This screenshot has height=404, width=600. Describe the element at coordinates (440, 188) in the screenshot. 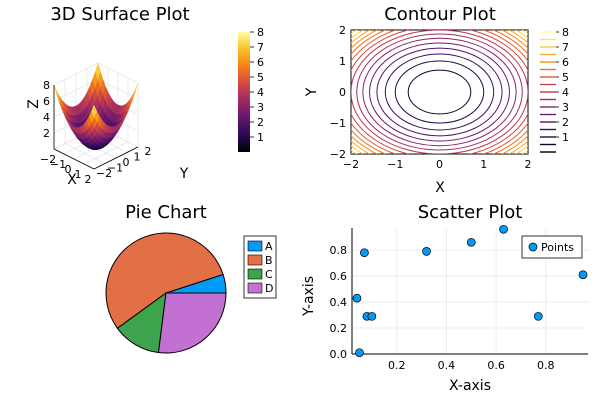

I see `contour-xlabel: X` at that location.